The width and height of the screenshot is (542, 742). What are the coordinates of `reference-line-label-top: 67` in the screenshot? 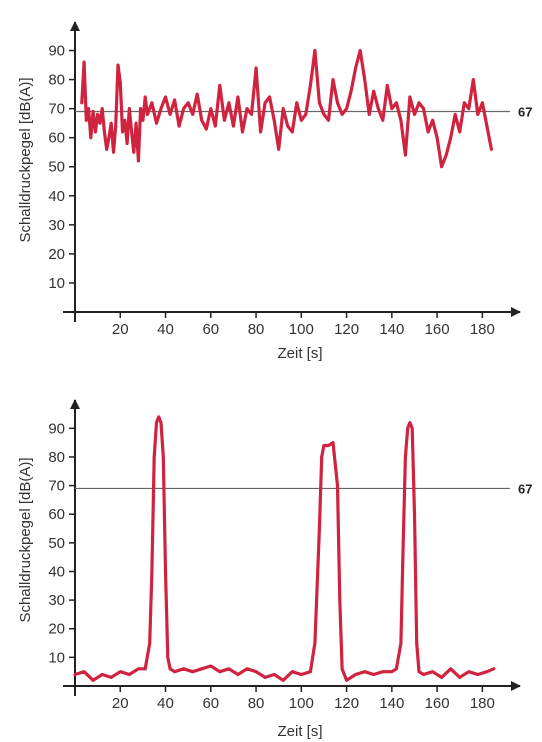 It's located at (525, 112).